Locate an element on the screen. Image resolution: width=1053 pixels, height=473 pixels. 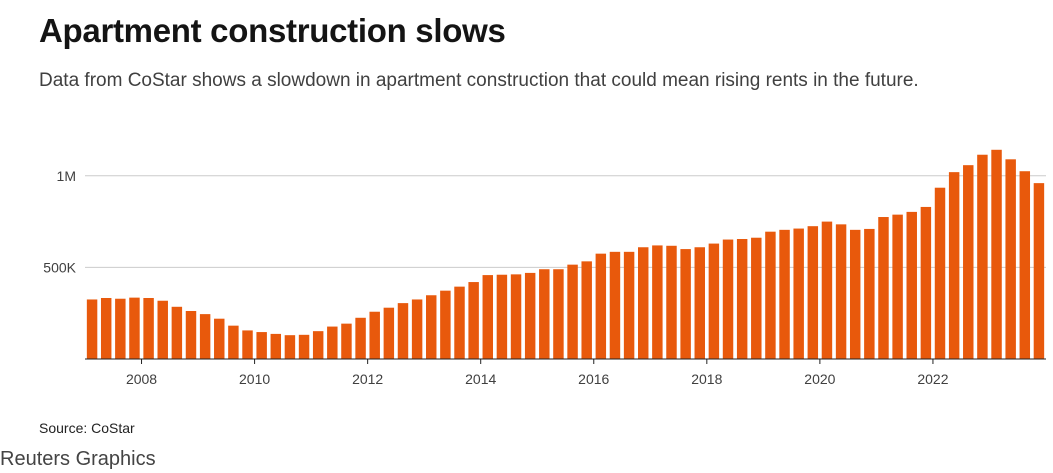
y-axis-ticks: 500K 1M is located at coordinates (59, 222).